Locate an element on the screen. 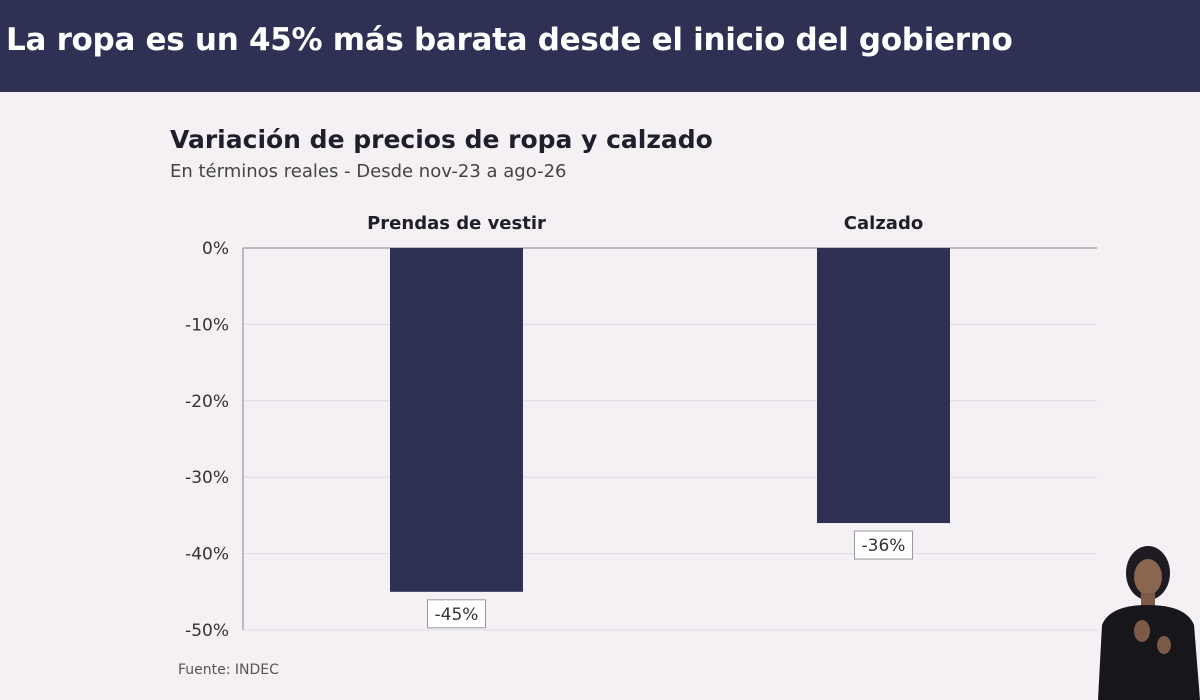 The width and height of the screenshot is (1200, 700). data-label: -45% is located at coordinates (457, 615).